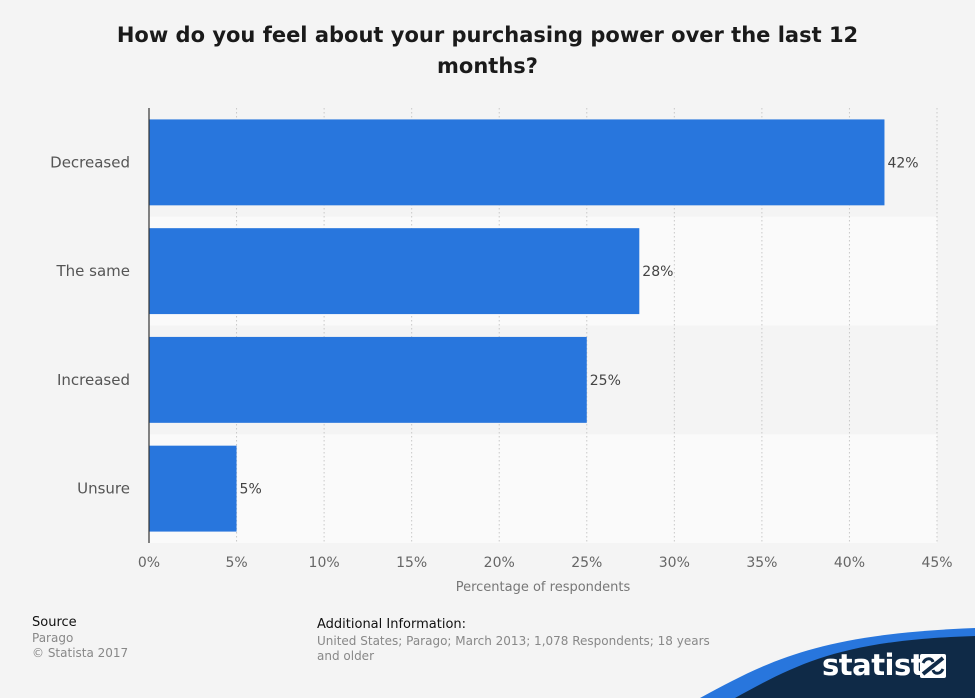  Describe the element at coordinates (902, 163) in the screenshot. I see `data-label: 42%` at that location.